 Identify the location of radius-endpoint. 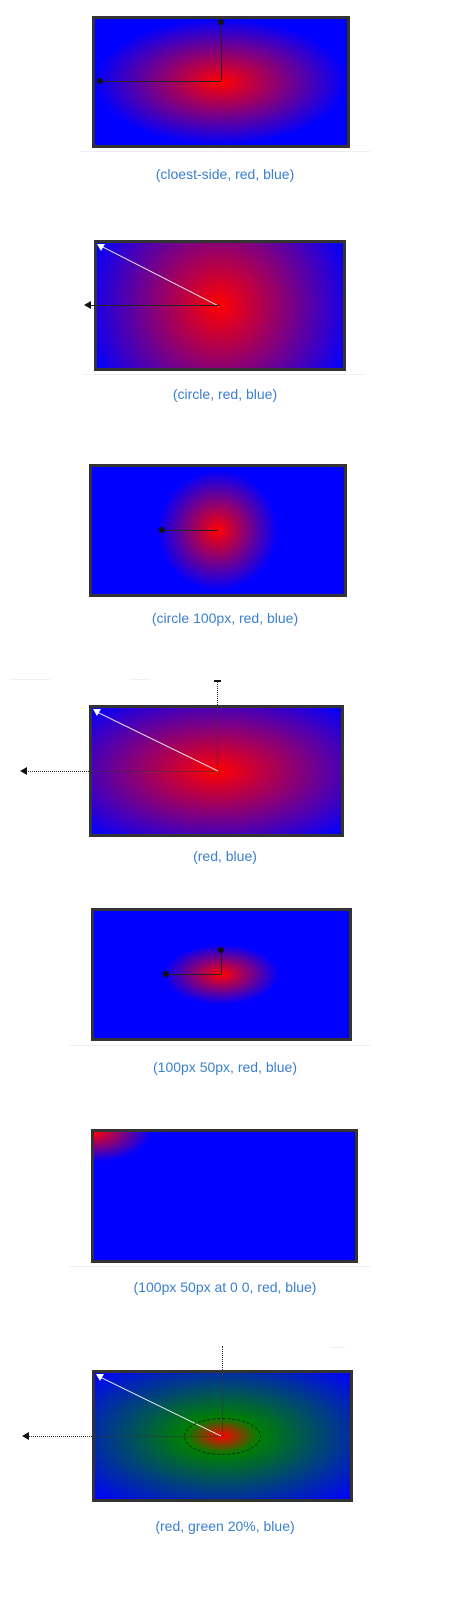
(162, 530).